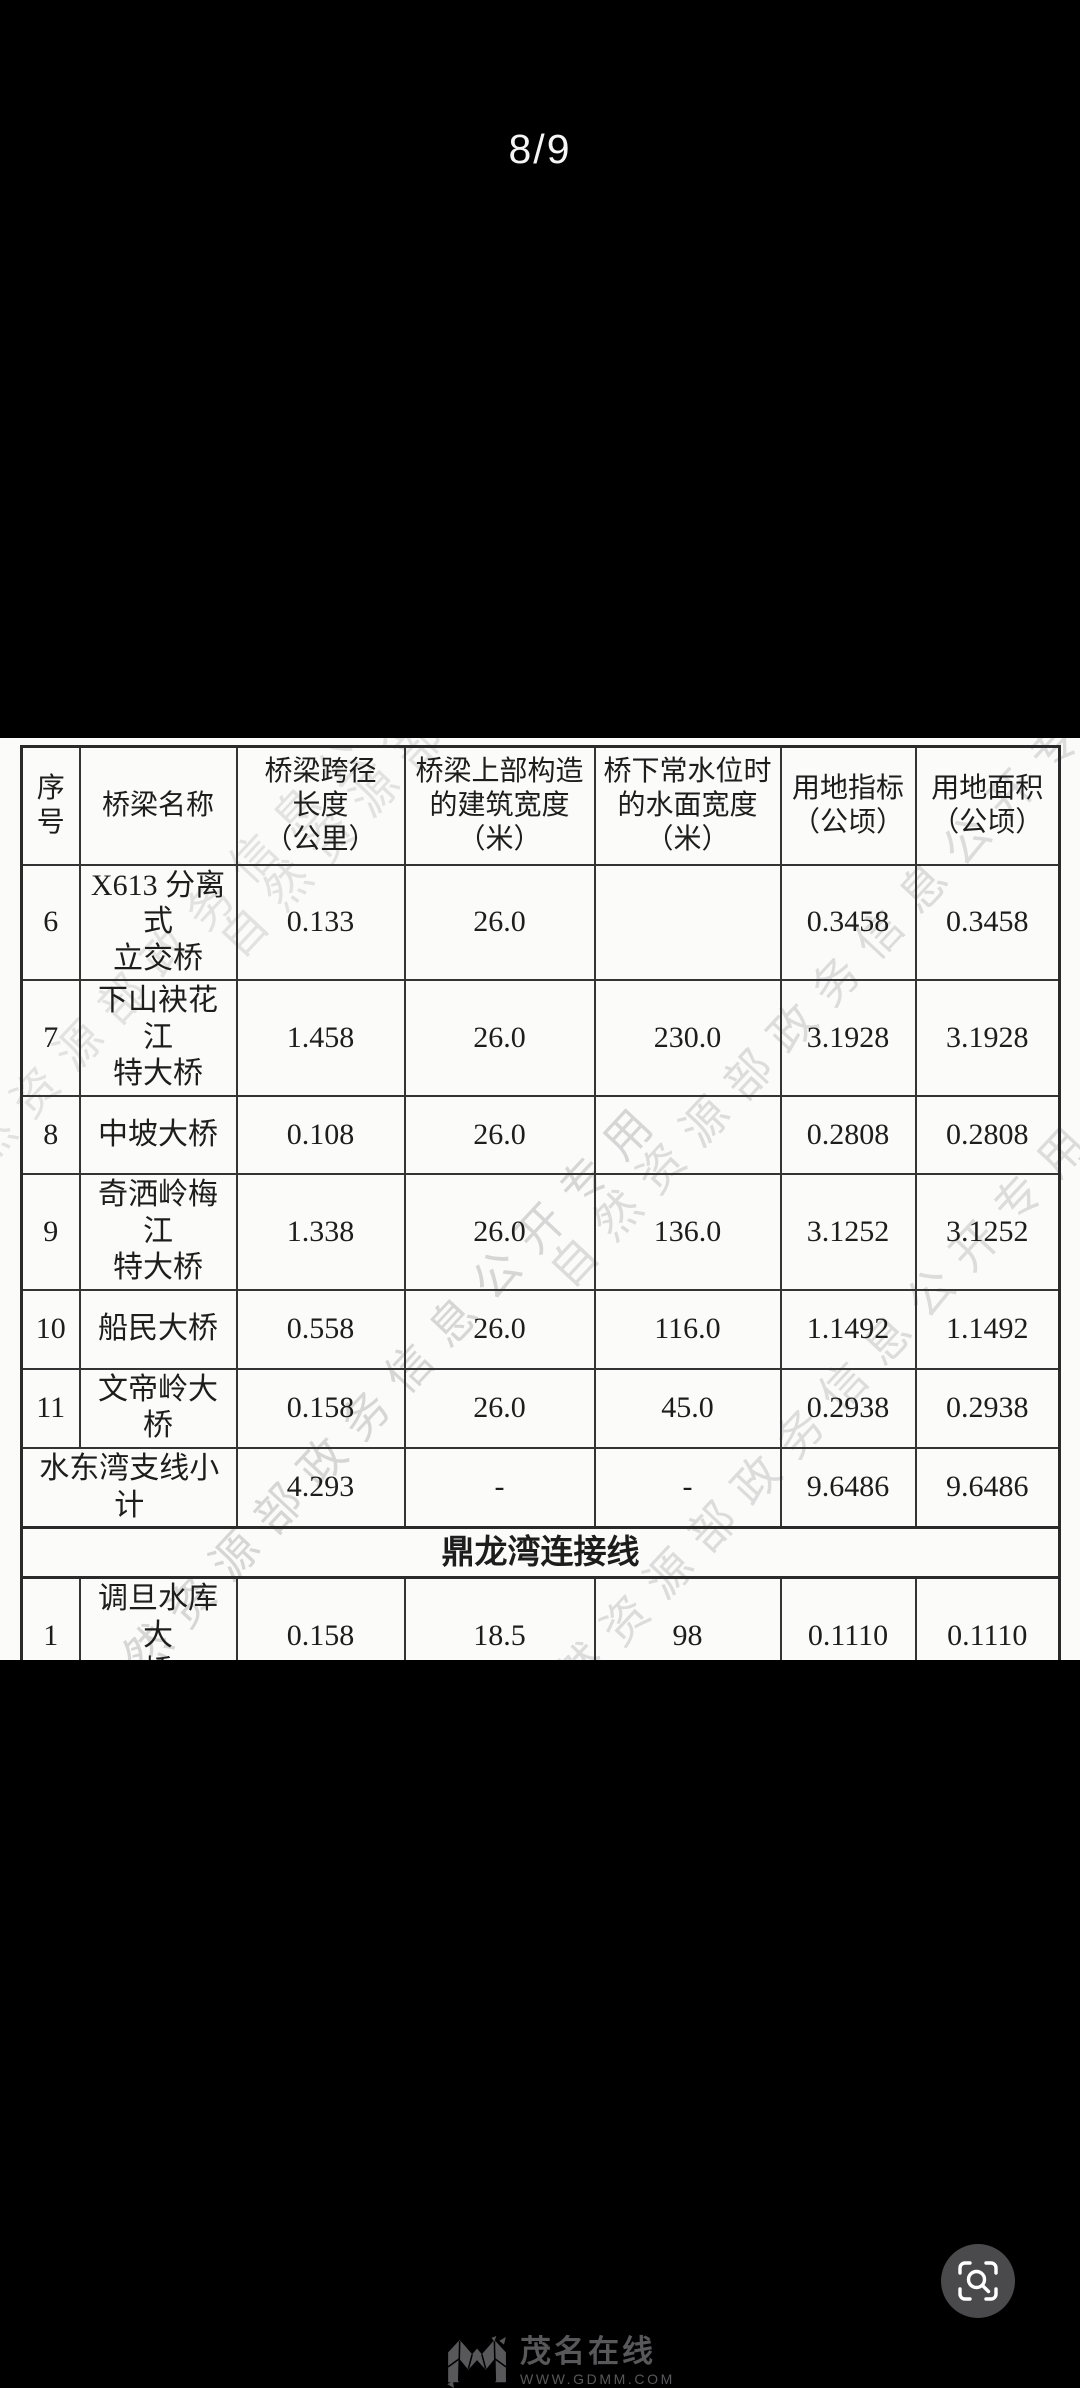  Describe the element at coordinates (158, 1618) in the screenshot. I see `cell-name: 调旦水库大 桥` at that location.